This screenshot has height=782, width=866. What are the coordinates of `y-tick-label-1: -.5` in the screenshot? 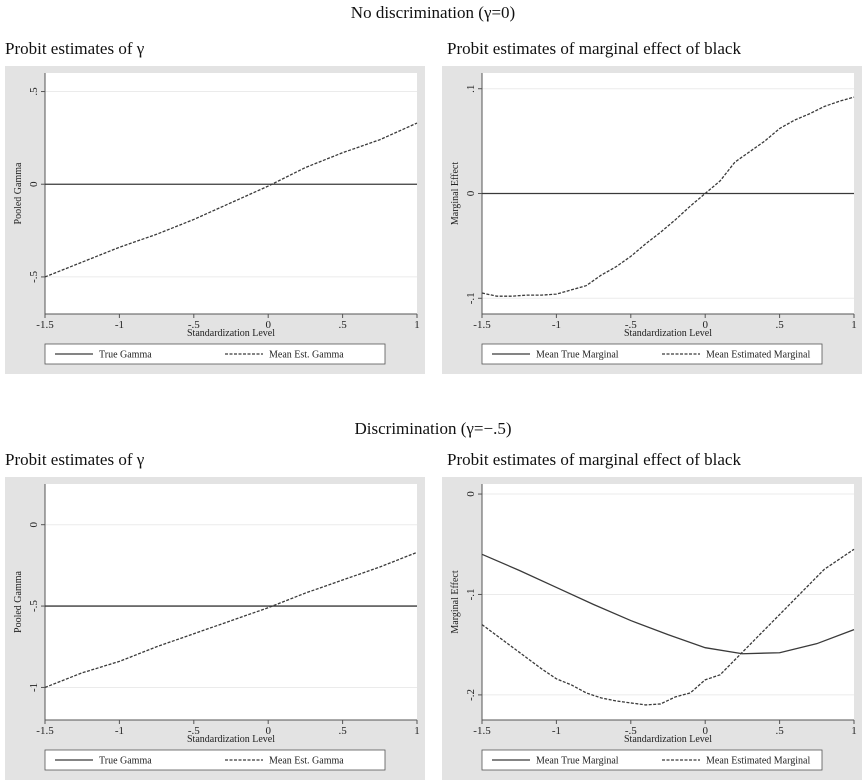 It's located at (34, 606).